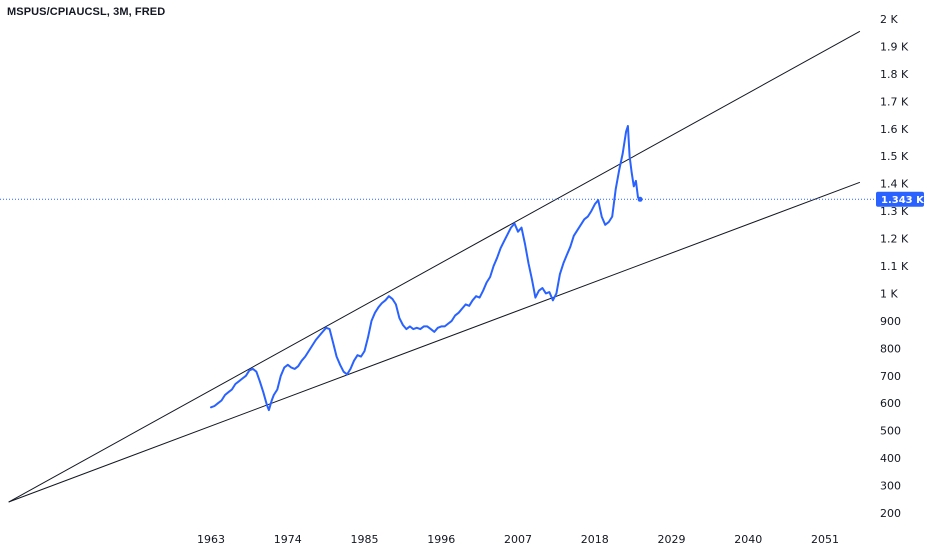 The height and width of the screenshot is (550, 932). Describe the element at coordinates (441, 539) in the screenshot. I see `x-tick-label: 1996` at that location.